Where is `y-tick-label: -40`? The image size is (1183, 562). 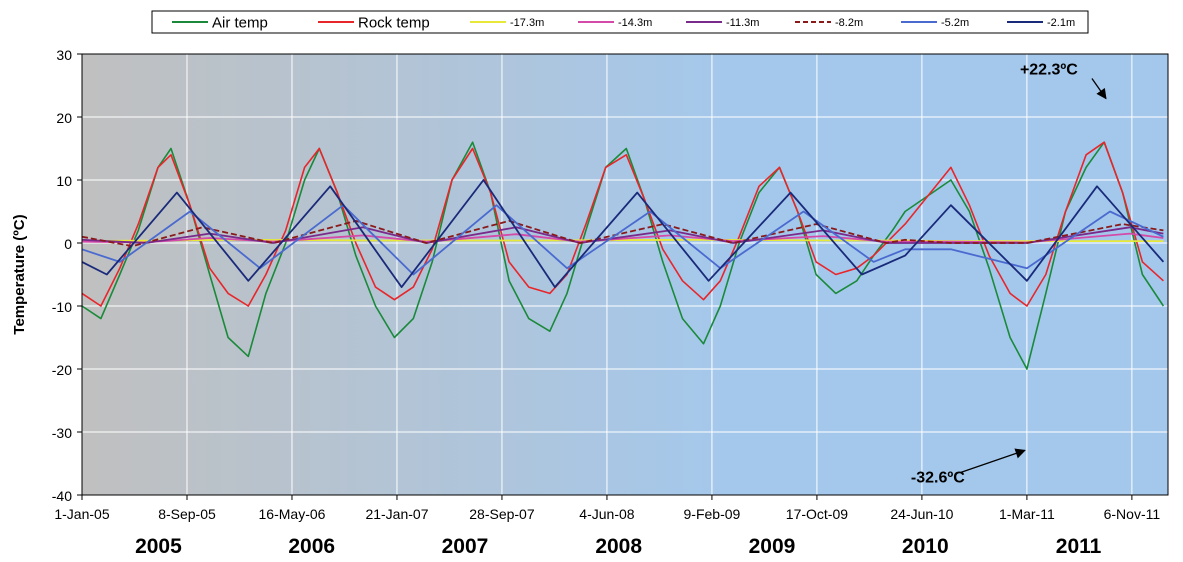 y-tick-label: -40 is located at coordinates (62, 496).